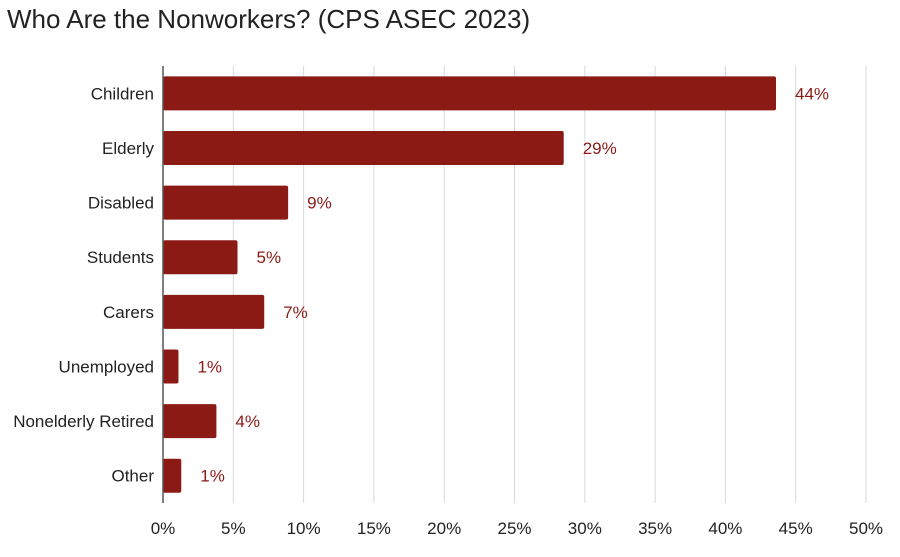 This screenshot has width=900, height=557. What do you see at coordinates (106, 366) in the screenshot?
I see `category-label: Unemployed` at bounding box center [106, 366].